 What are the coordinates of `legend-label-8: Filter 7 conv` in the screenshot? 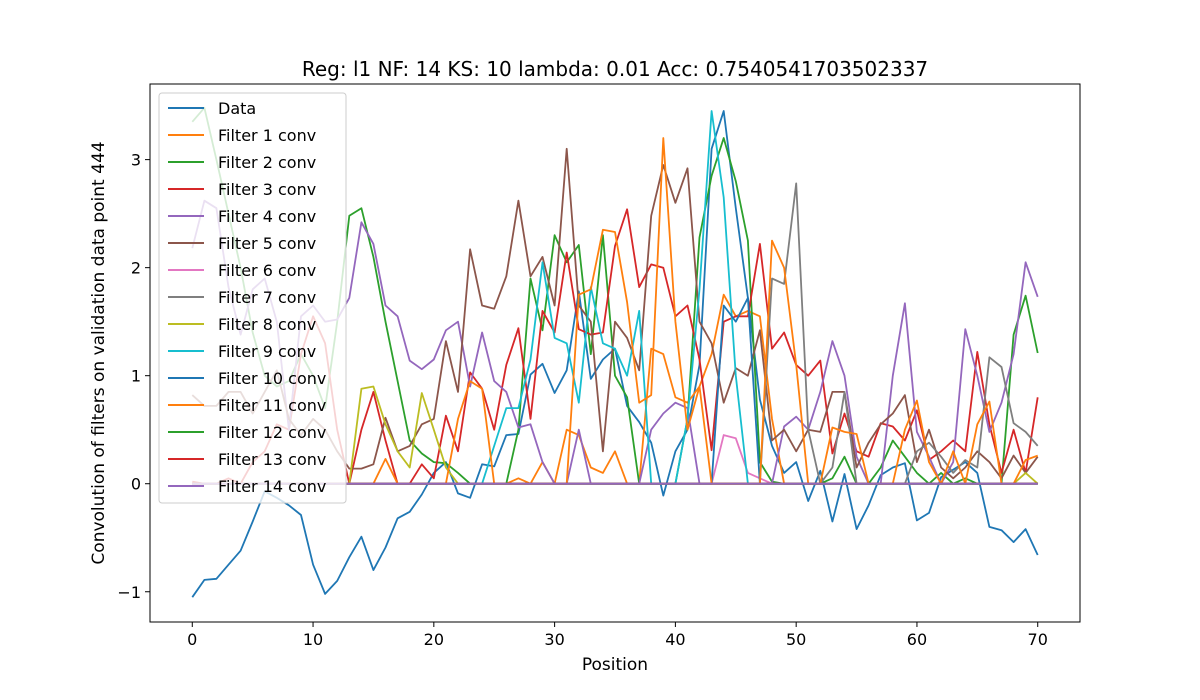 It's located at (267, 297).